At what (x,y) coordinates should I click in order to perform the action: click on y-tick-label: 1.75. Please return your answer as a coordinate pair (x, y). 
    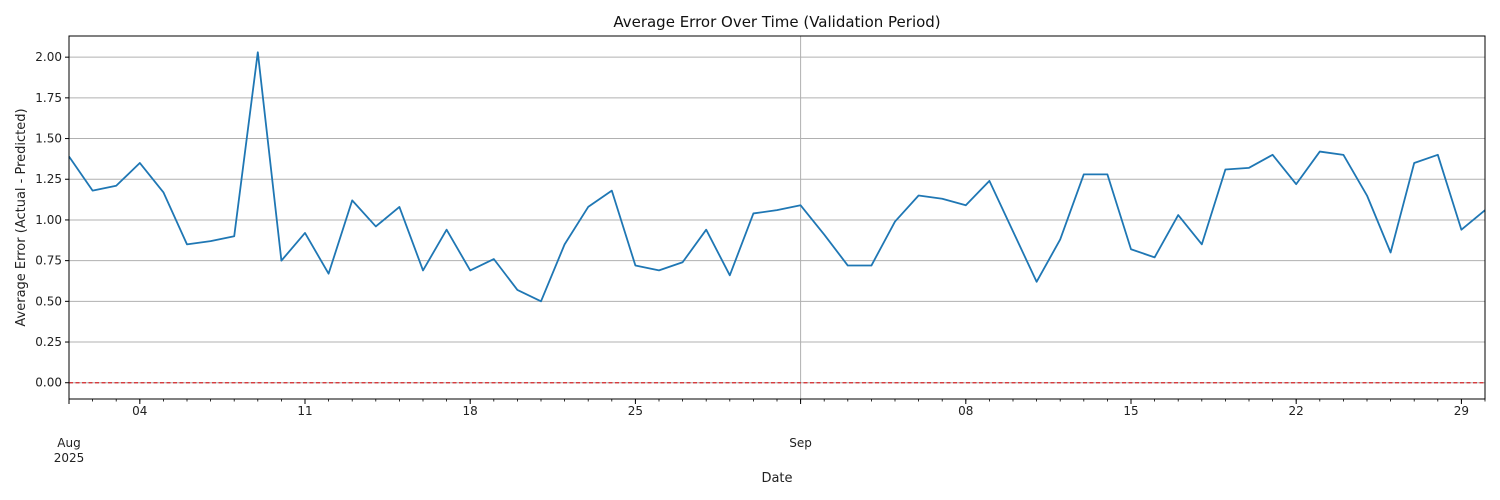
    Looking at the image, I should click on (48, 98).